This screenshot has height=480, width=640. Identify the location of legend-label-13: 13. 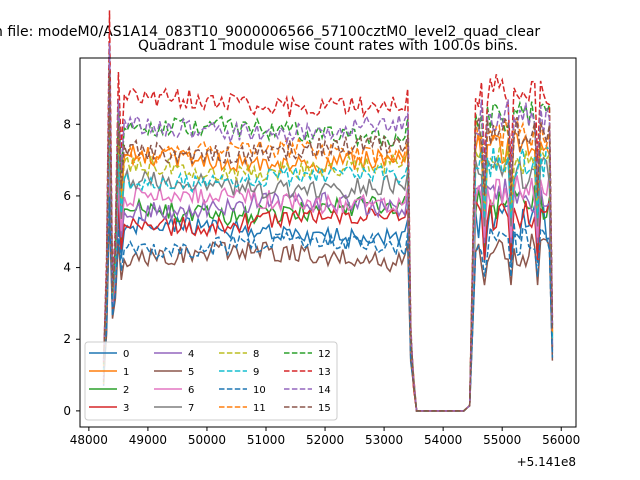
(324, 372).